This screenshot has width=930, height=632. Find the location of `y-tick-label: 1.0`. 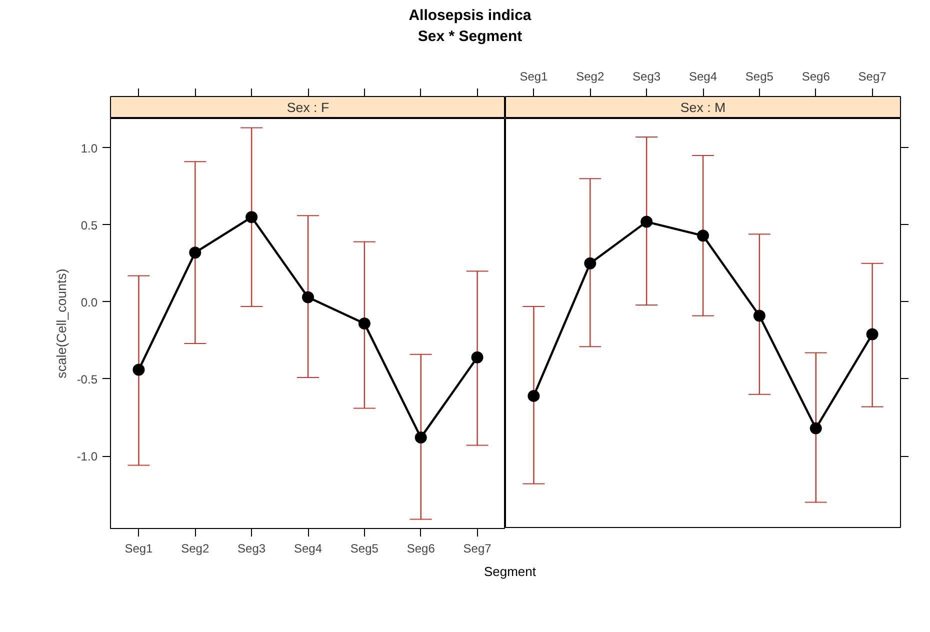

y-tick-label: 1.0 is located at coordinates (89, 148).